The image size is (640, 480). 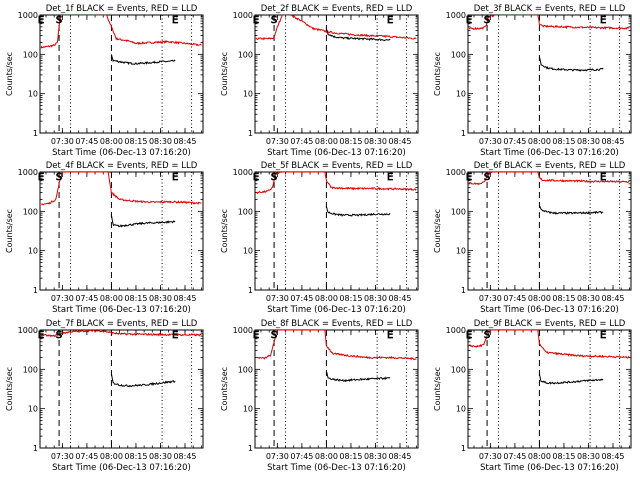 What do you see at coordinates (122, 324) in the screenshot?
I see `chart-title: Det_7f BLACK = Events, RED = LLD` at bounding box center [122, 324].